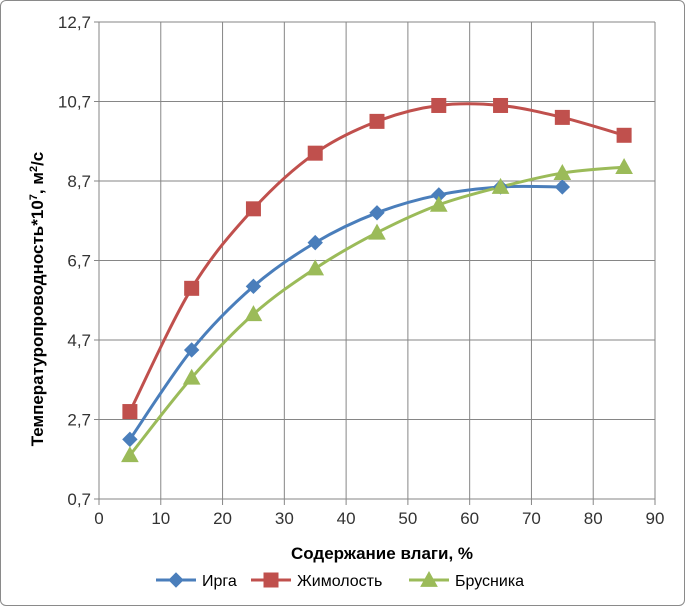 This screenshot has height=606, width=685. What do you see at coordinates (593, 518) in the screenshot?
I see `x-tick-label: 80` at bounding box center [593, 518].